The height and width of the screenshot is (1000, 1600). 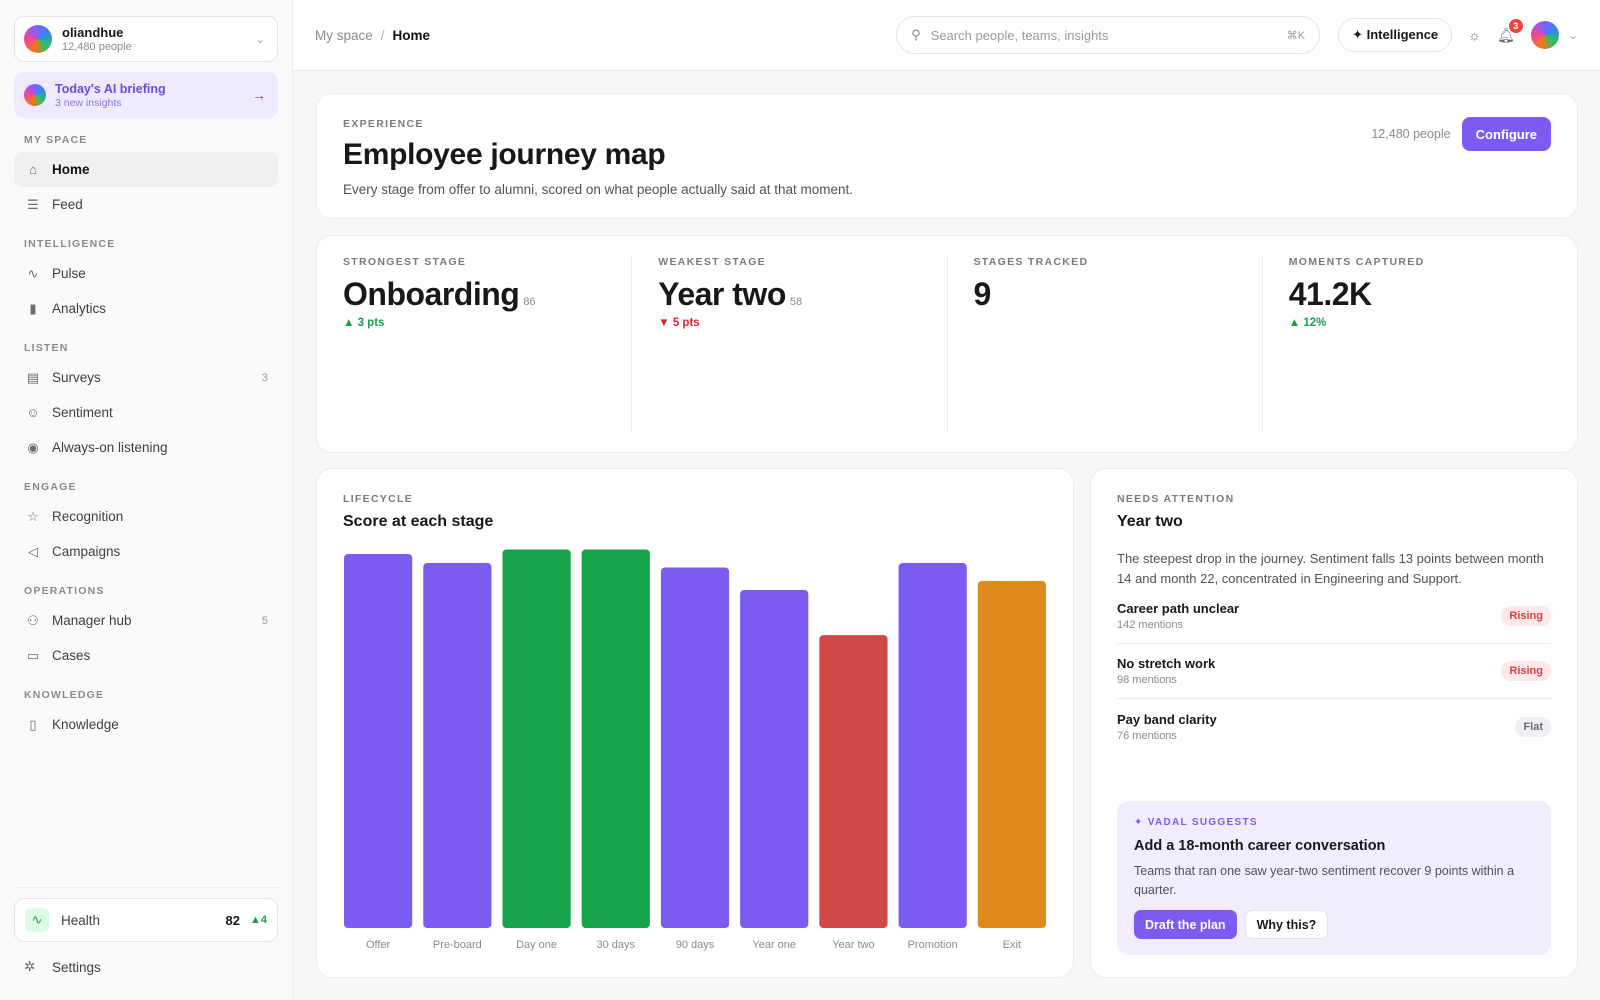 I want to click on sidebar-item-campaigns: ◁ Campaigns, so click(x=146, y=551).